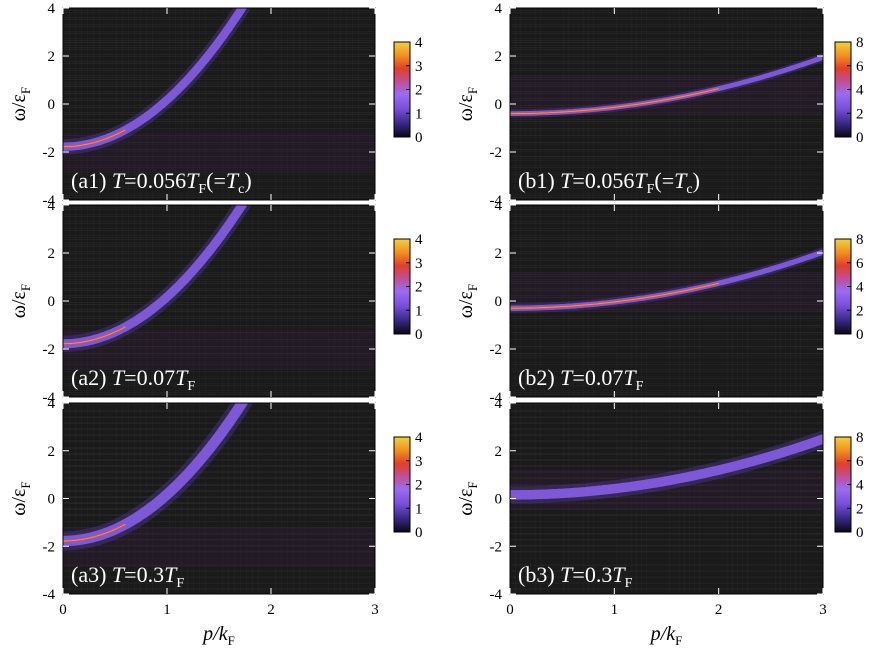 This screenshot has height=660, width=871. I want to click on spectral-peak-curve, so click(666, 467).